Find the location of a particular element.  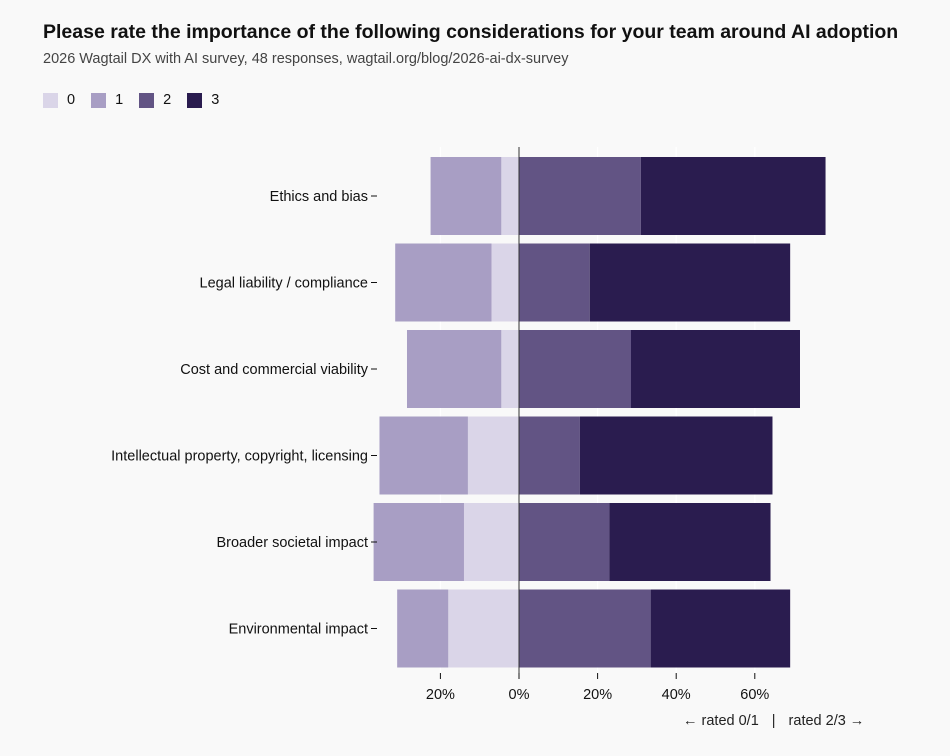

category-label-5: Environmental impact is located at coordinates (298, 630).